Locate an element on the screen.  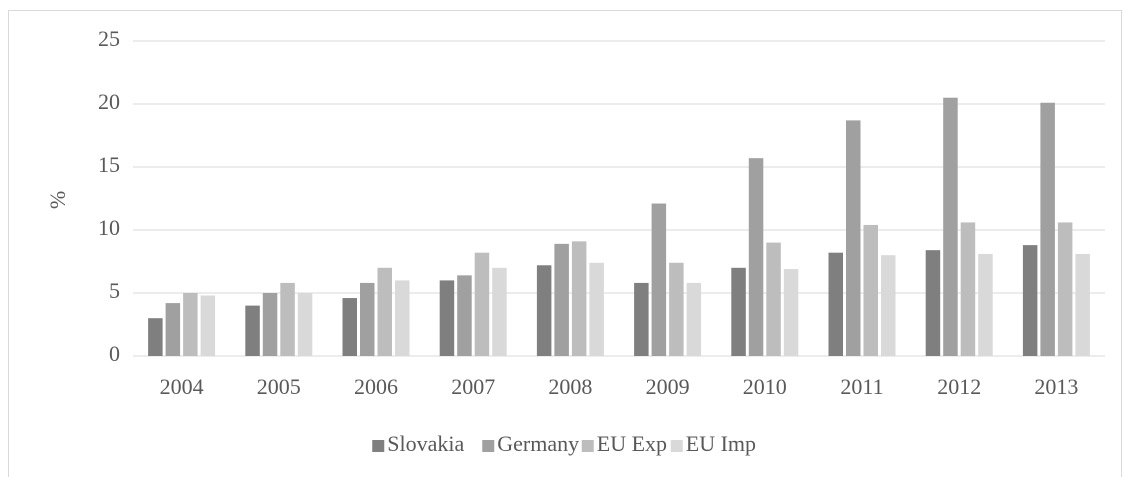
y-tick-label: 0 is located at coordinates (114, 353).